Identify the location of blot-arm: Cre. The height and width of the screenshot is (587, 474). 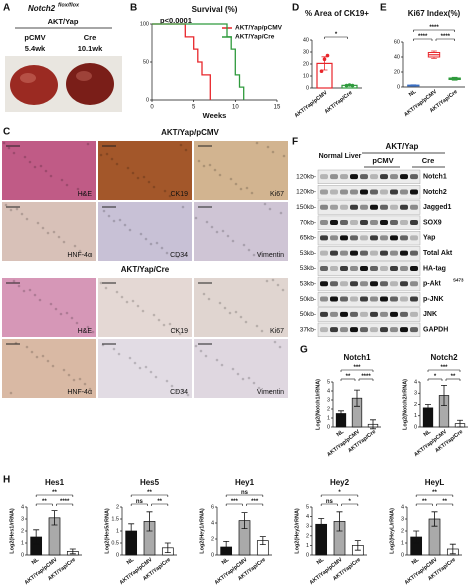
(428, 160).